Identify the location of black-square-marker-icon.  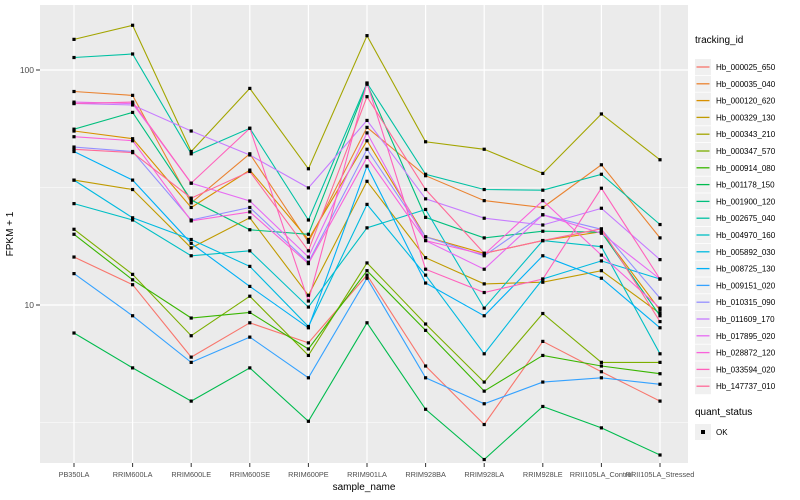
(703, 432).